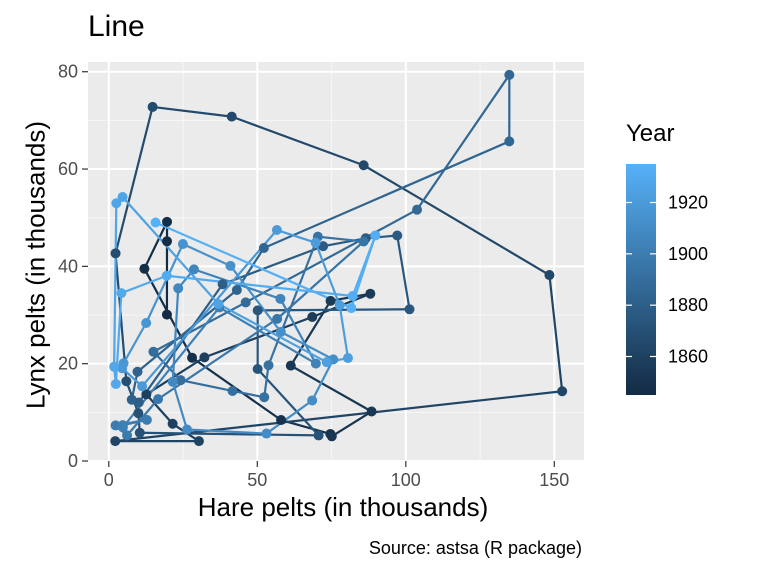 The height and width of the screenshot is (576, 768). I want to click on y-axis-label: Lynx pelts (in thousands), so click(35, 265).